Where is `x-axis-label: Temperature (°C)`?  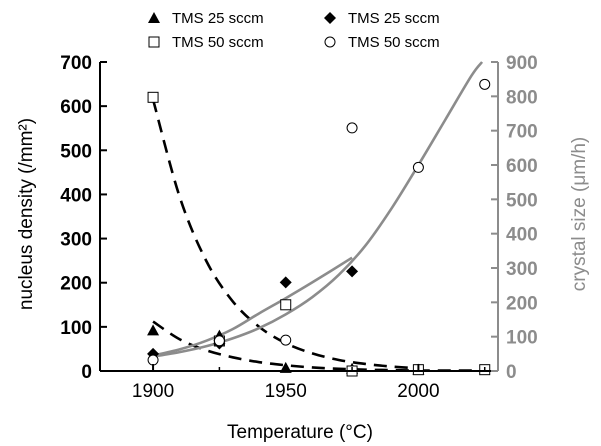 x-axis-label: Temperature (°C) is located at coordinates (300, 432).